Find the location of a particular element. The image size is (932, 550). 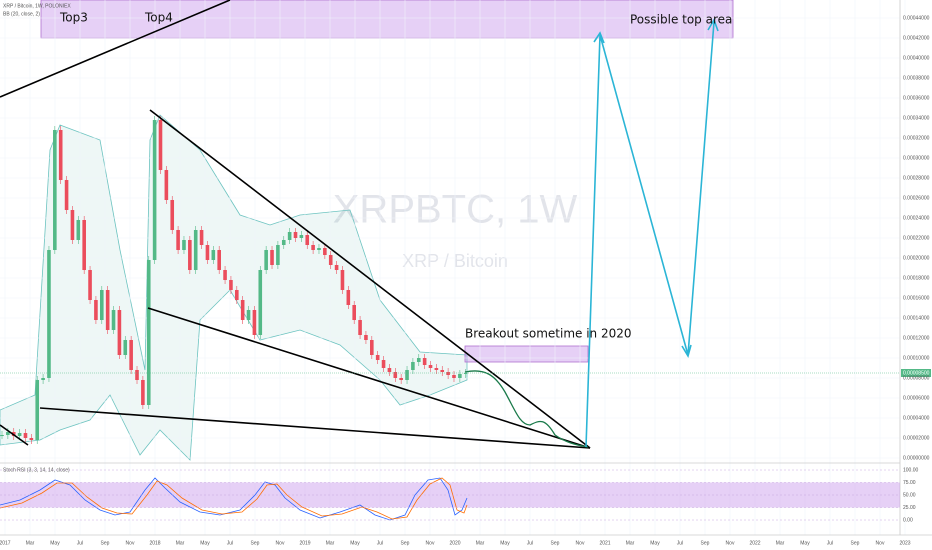

annotation: Breakout sometime in 2020 is located at coordinates (548, 334).